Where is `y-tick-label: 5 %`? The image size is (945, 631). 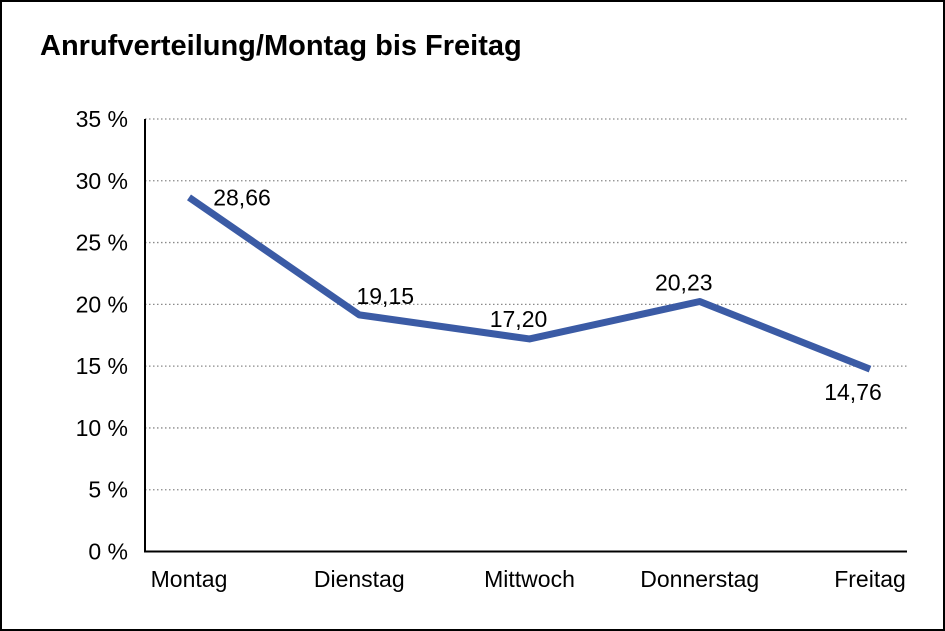
y-tick-label: 5 % is located at coordinates (108, 490).